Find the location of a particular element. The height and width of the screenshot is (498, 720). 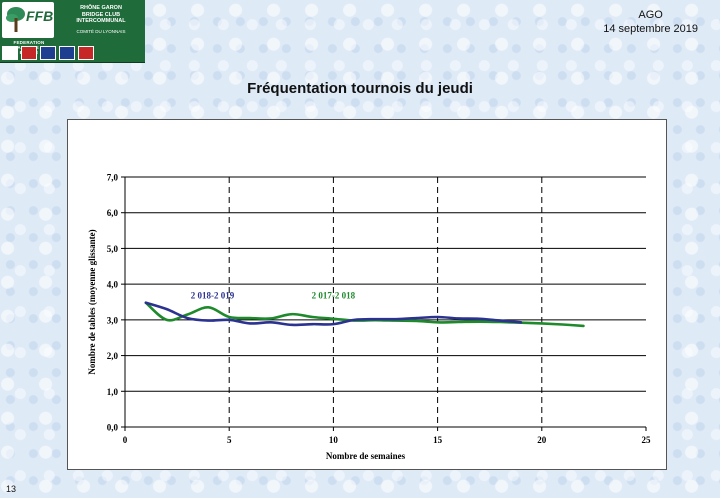

y-tick-label: 3,0 is located at coordinates (113, 320).